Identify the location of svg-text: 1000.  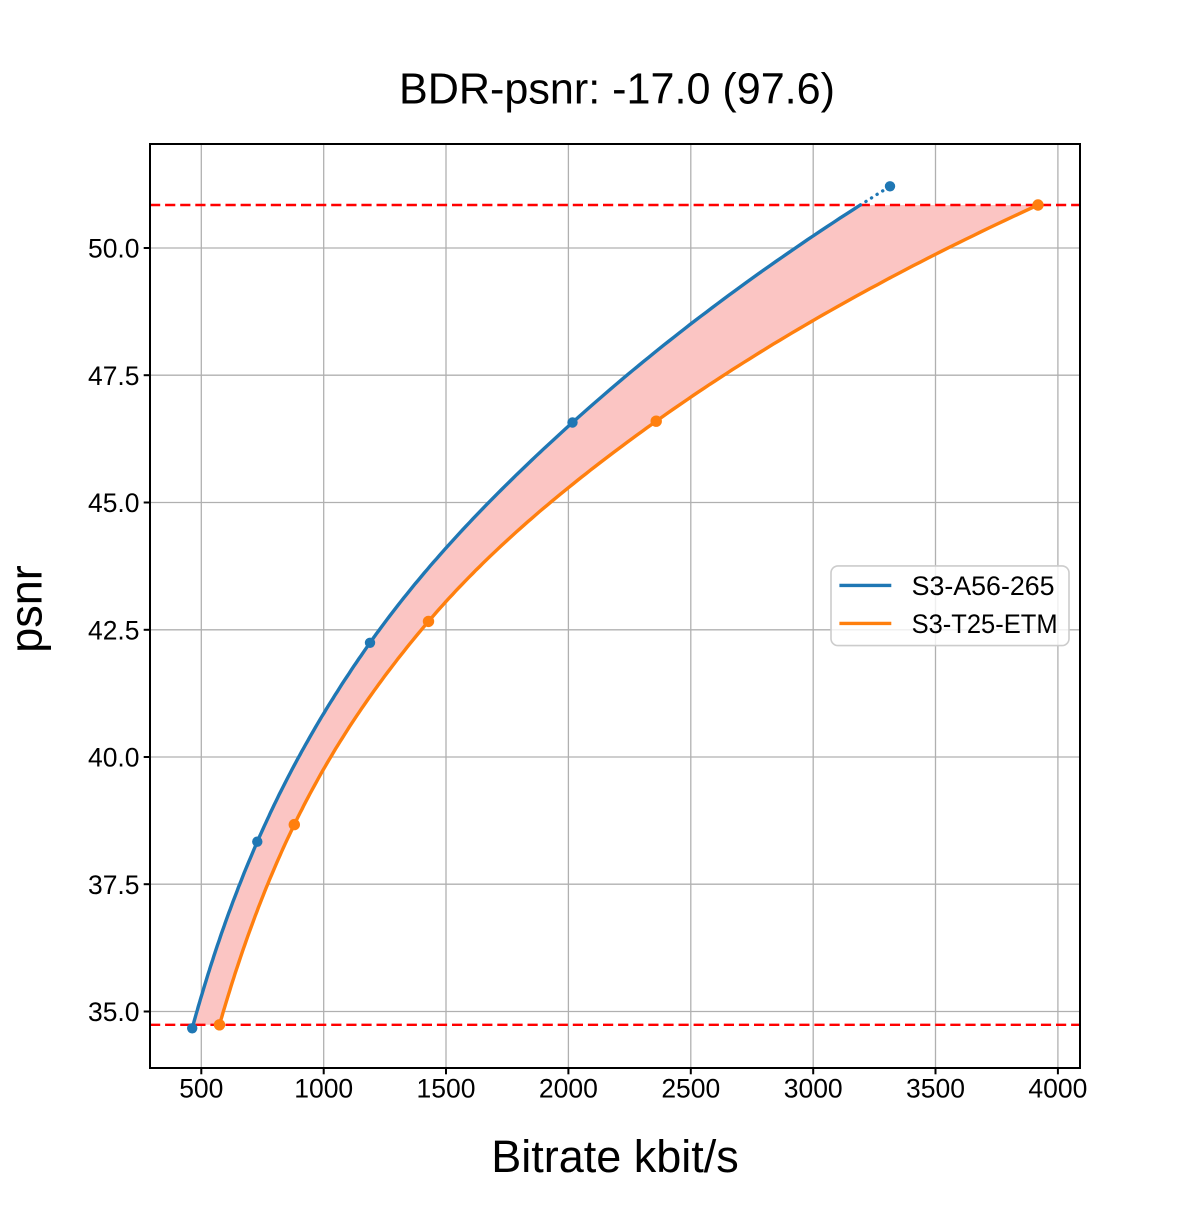
(323, 1088).